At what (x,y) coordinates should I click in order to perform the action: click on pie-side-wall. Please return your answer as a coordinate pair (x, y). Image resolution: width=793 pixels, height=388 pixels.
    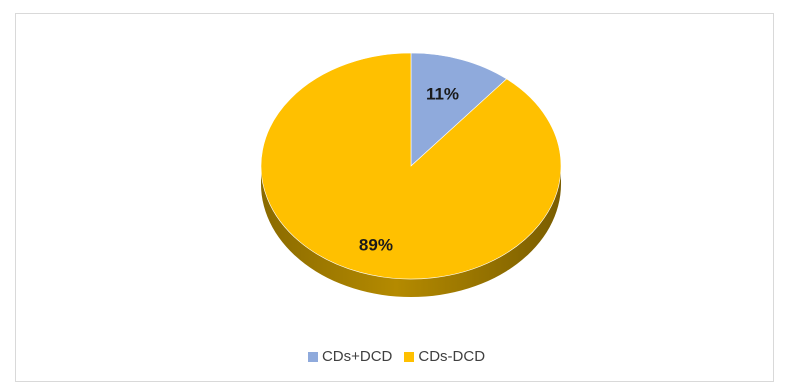
    Looking at the image, I should click on (411, 231).